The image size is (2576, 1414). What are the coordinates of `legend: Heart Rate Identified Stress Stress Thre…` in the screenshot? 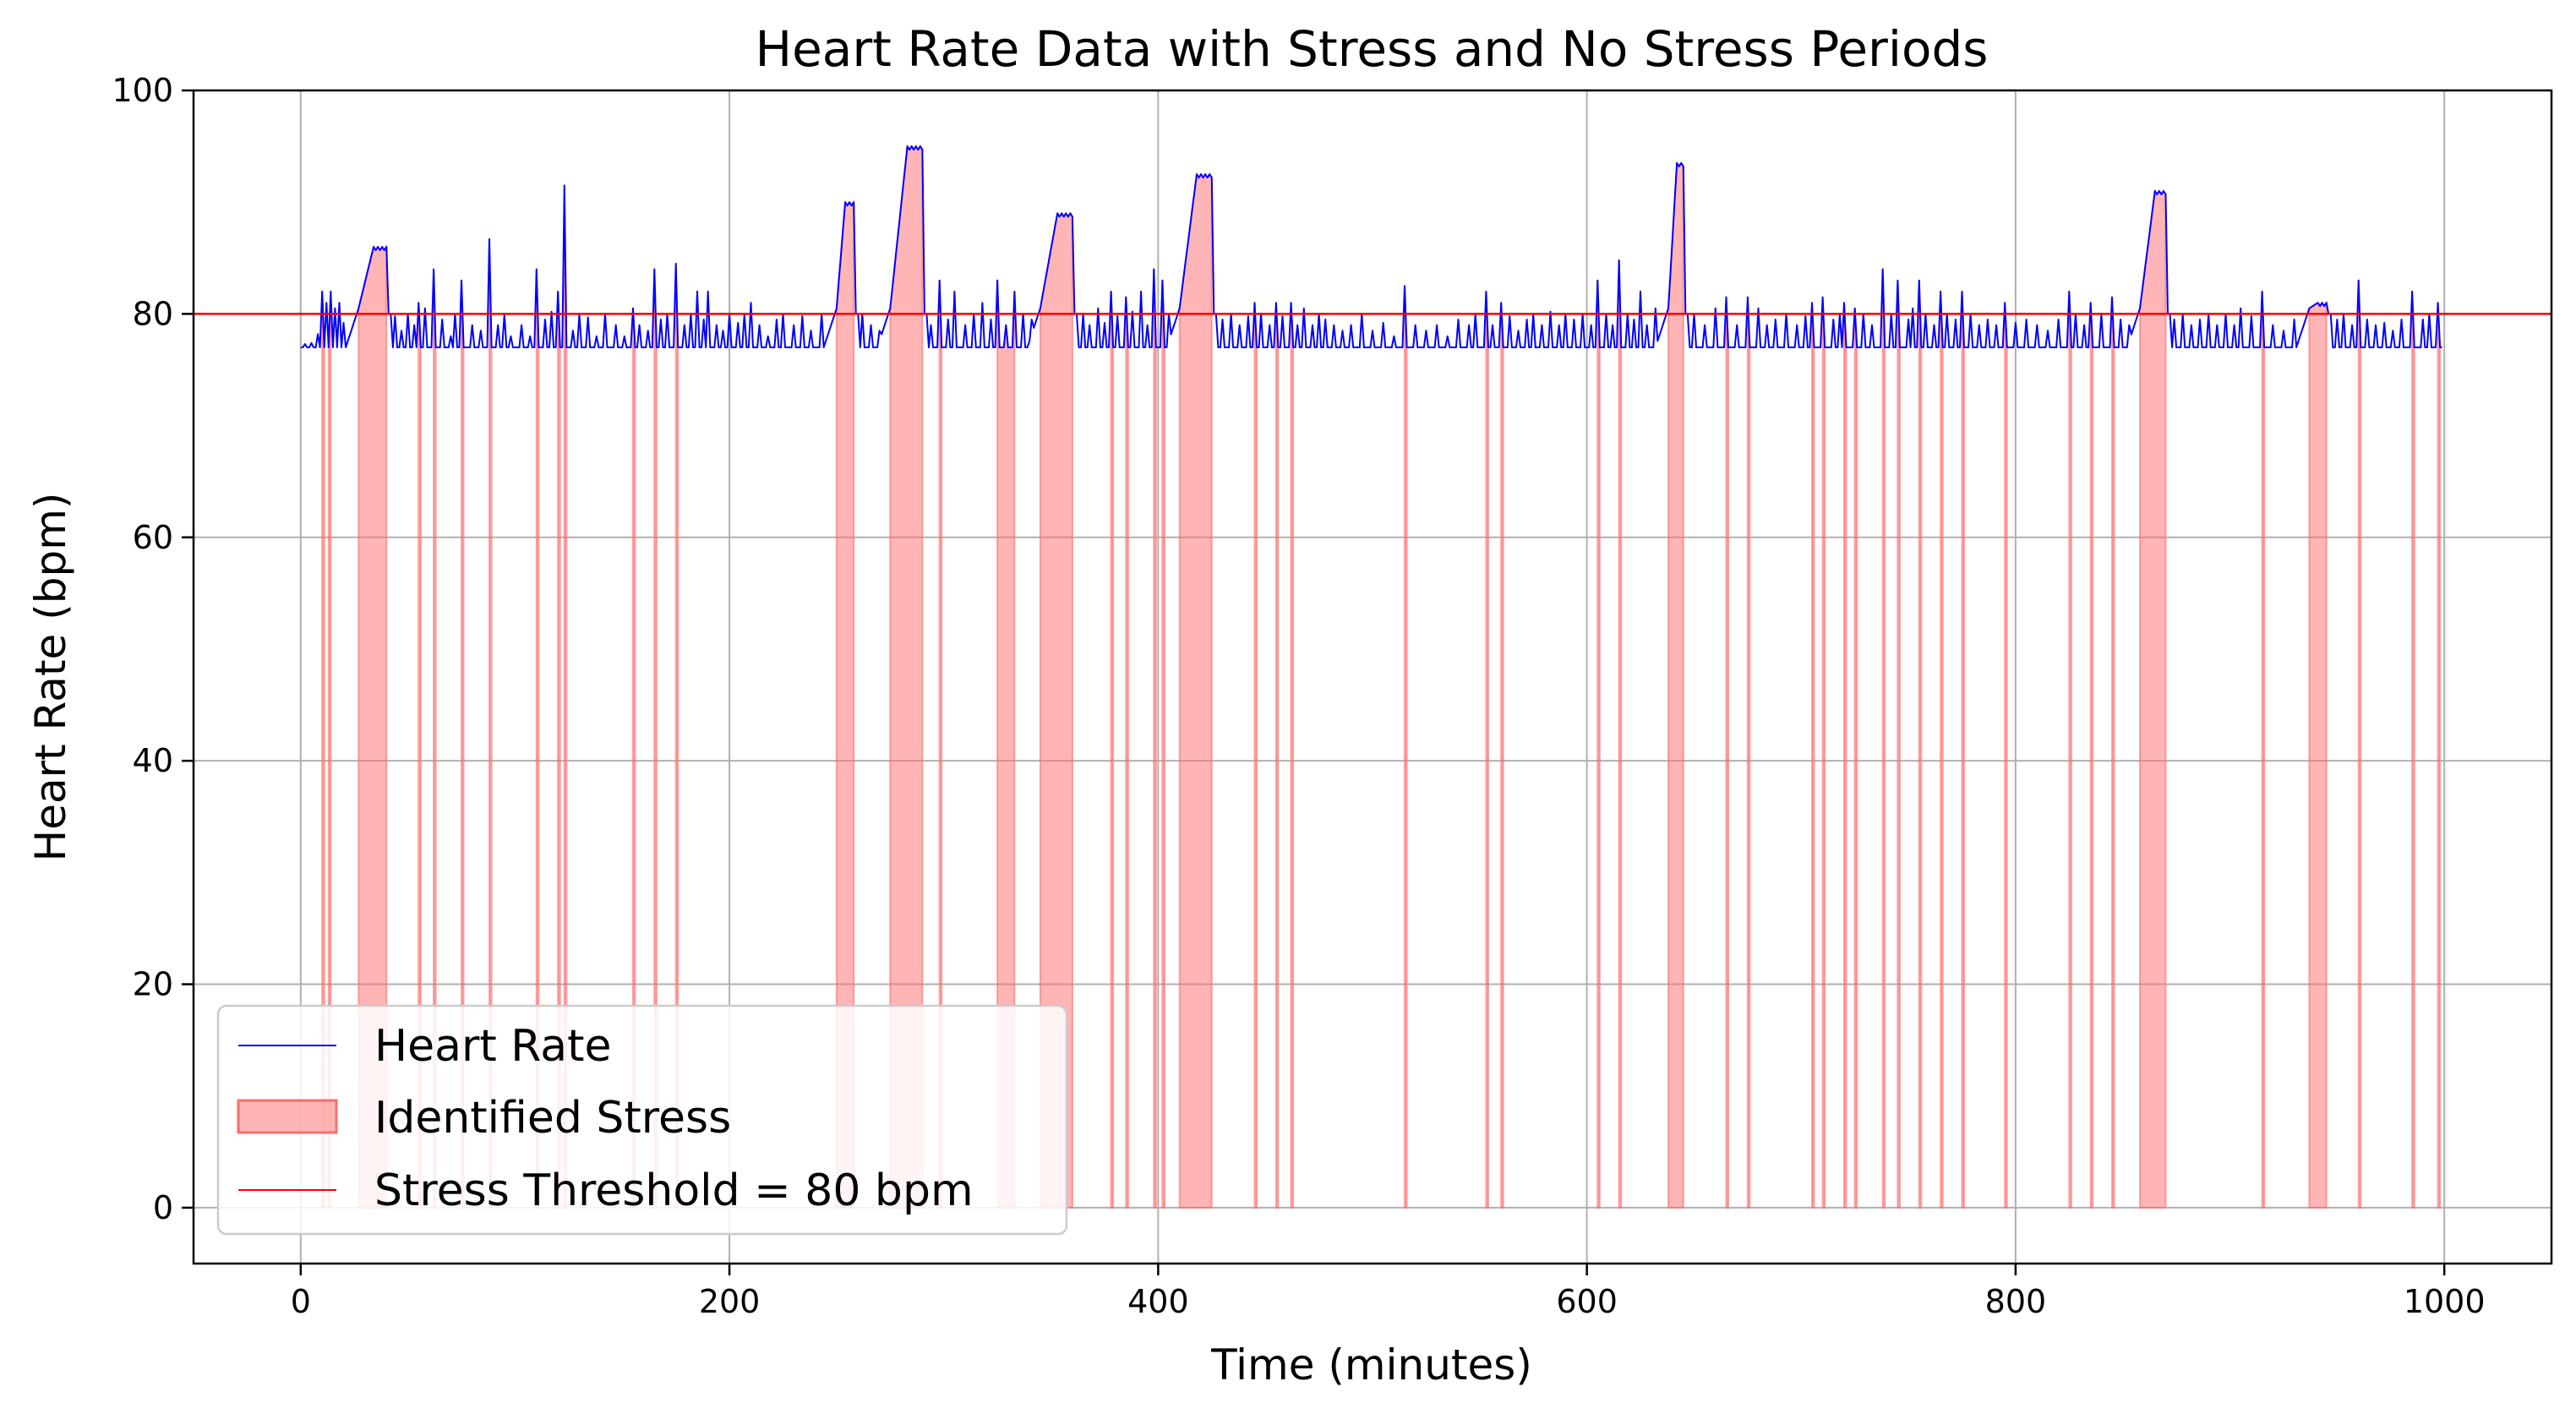 It's located at (642, 1120).